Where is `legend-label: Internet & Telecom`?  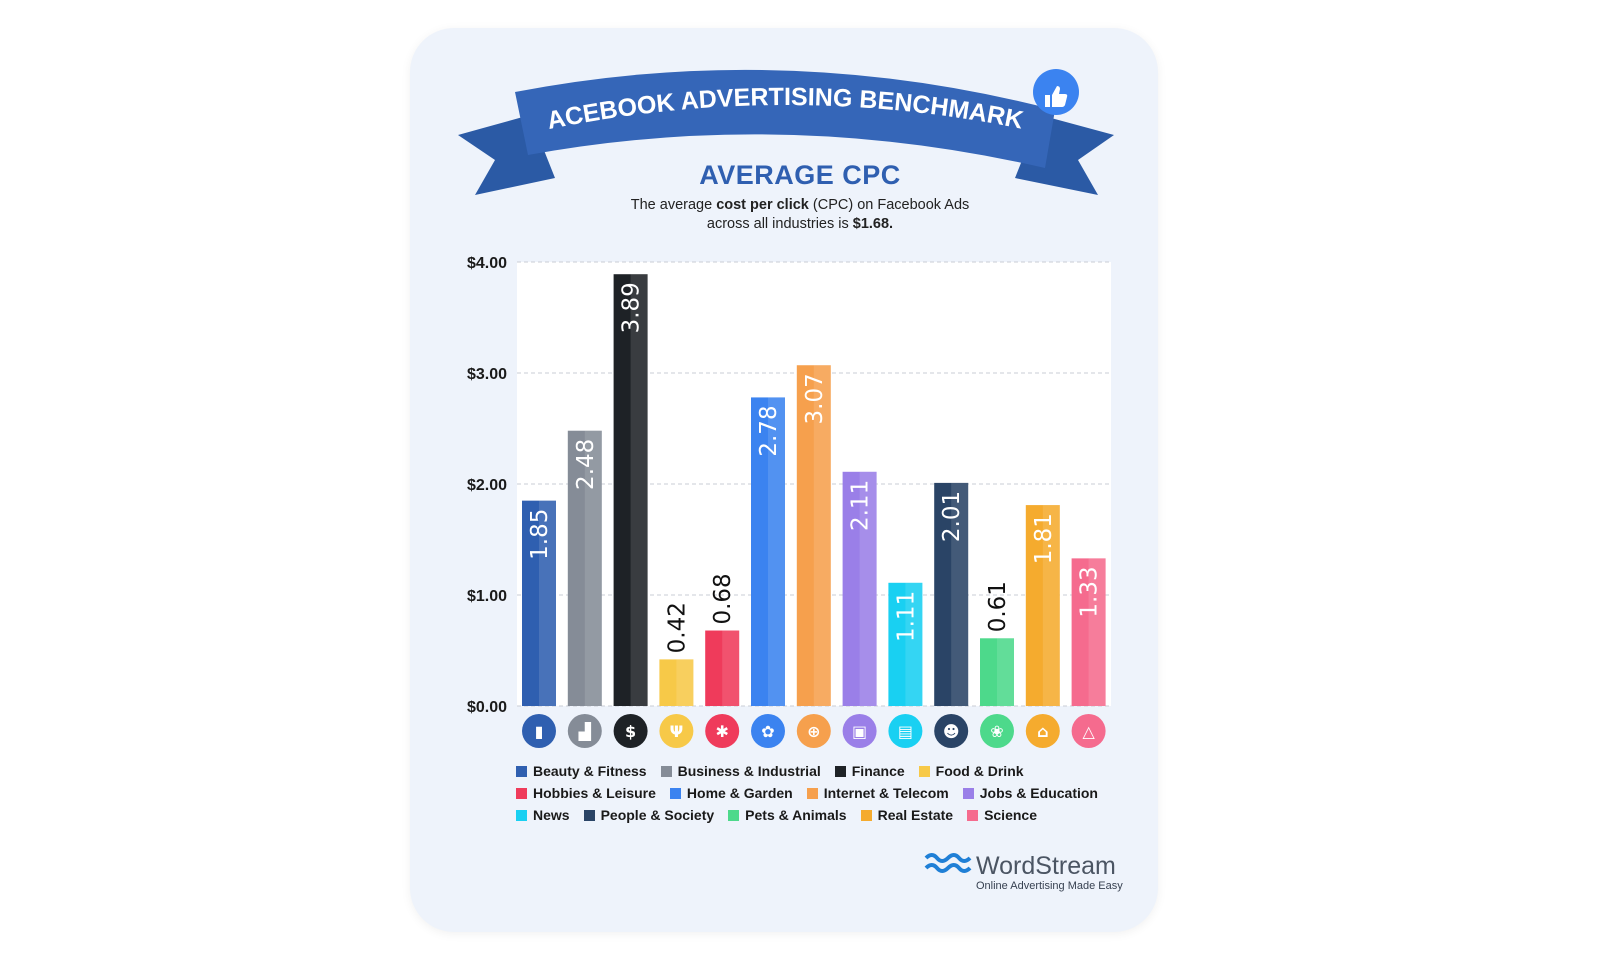 legend-label: Internet & Telecom is located at coordinates (886, 793).